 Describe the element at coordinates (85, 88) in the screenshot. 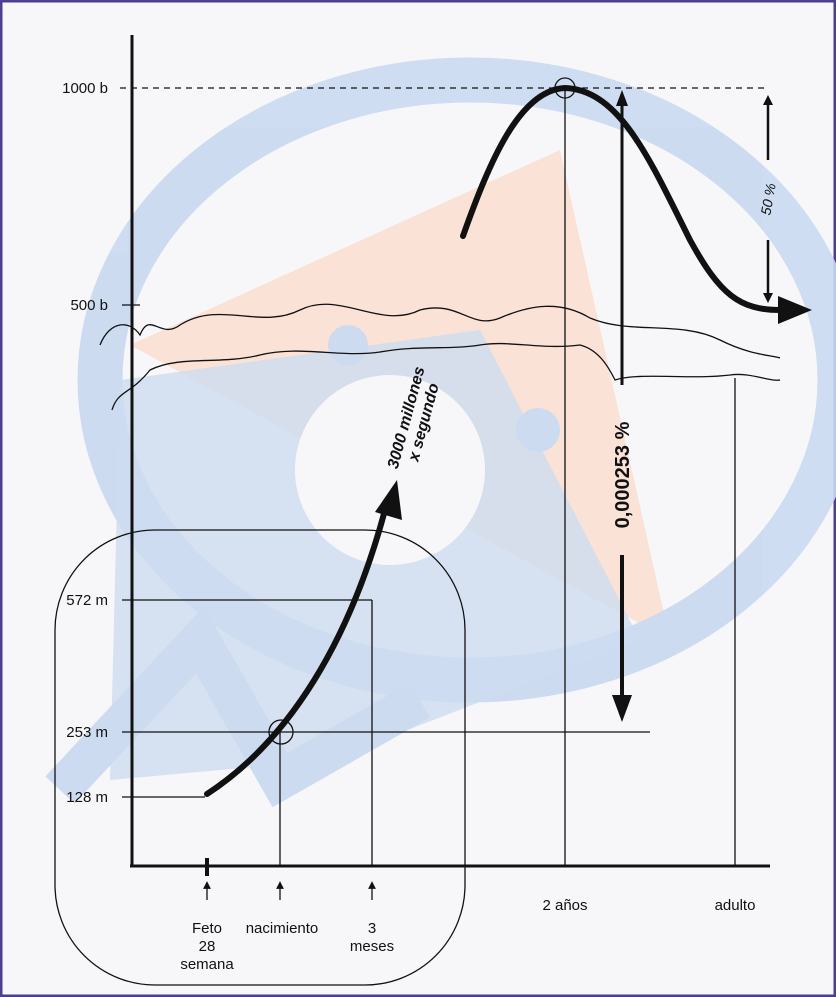

I see `y-label: 1000 b` at that location.